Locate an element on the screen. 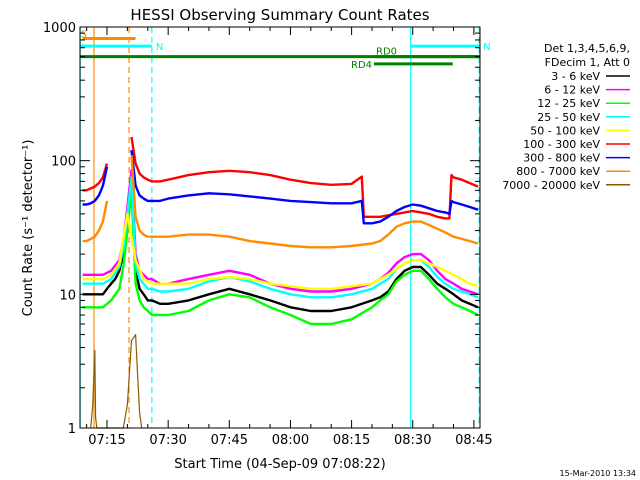 This screenshot has height=480, width=640. x-tick-label: 08:00 is located at coordinates (290, 440).